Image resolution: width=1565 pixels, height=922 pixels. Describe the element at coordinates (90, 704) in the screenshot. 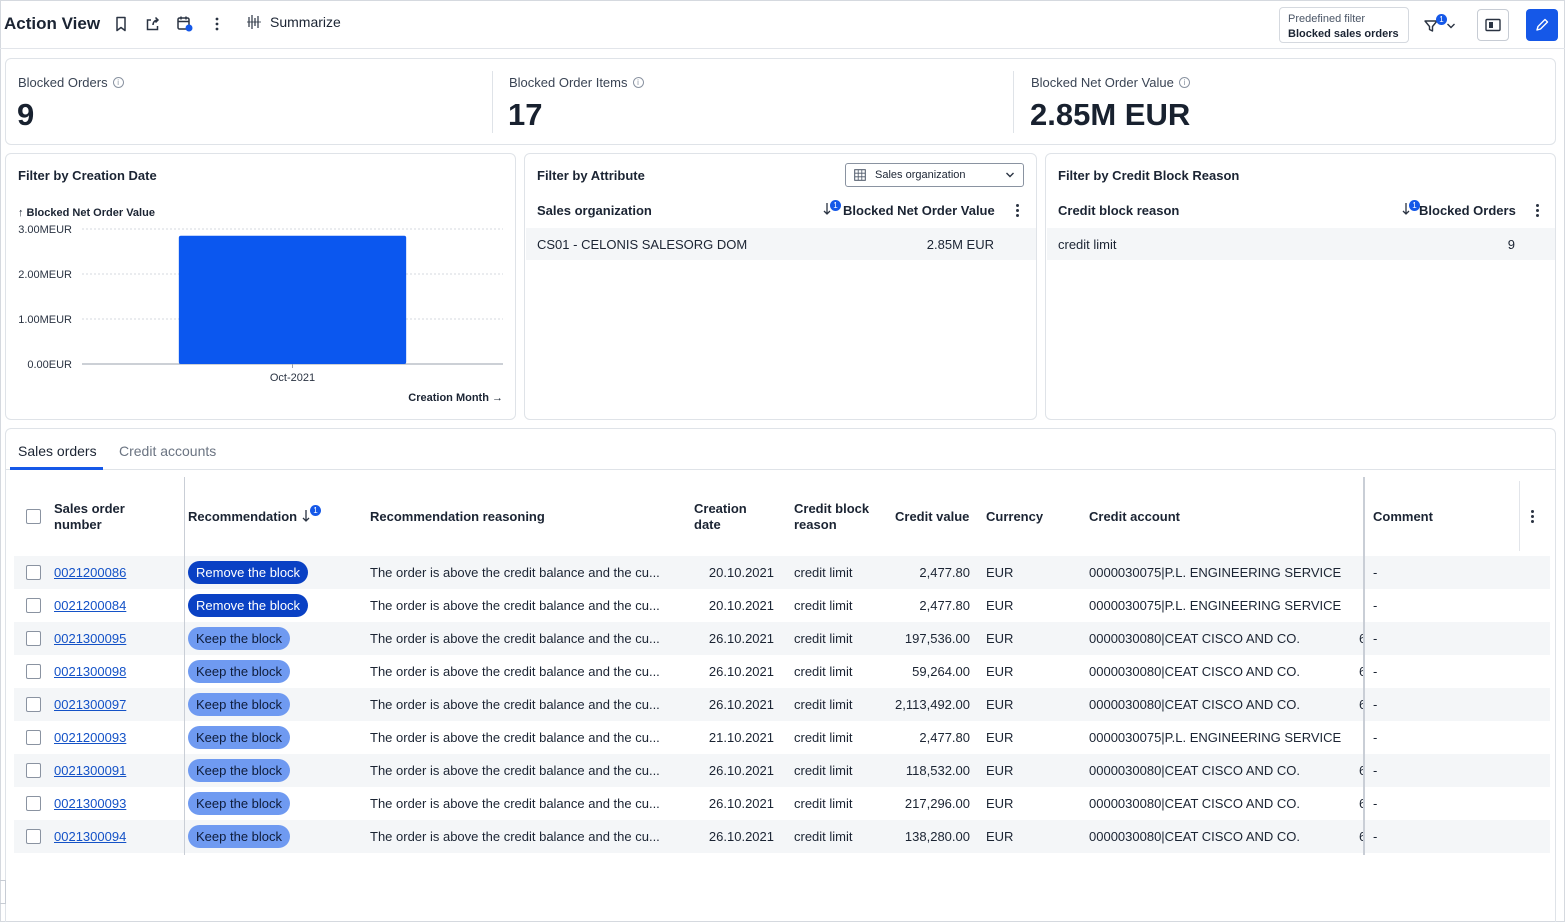

I see `sales-order-link: 0021300097` at that location.